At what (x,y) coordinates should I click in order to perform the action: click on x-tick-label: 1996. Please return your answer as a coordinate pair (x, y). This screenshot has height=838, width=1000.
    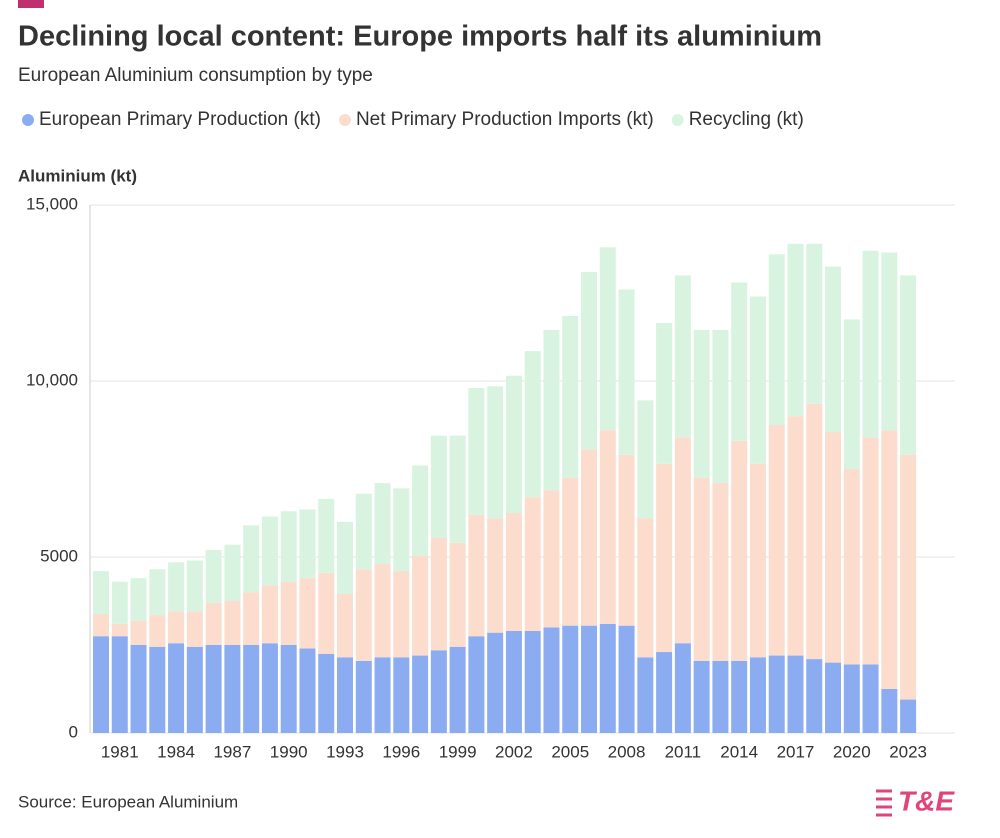
    Looking at the image, I should click on (401, 751).